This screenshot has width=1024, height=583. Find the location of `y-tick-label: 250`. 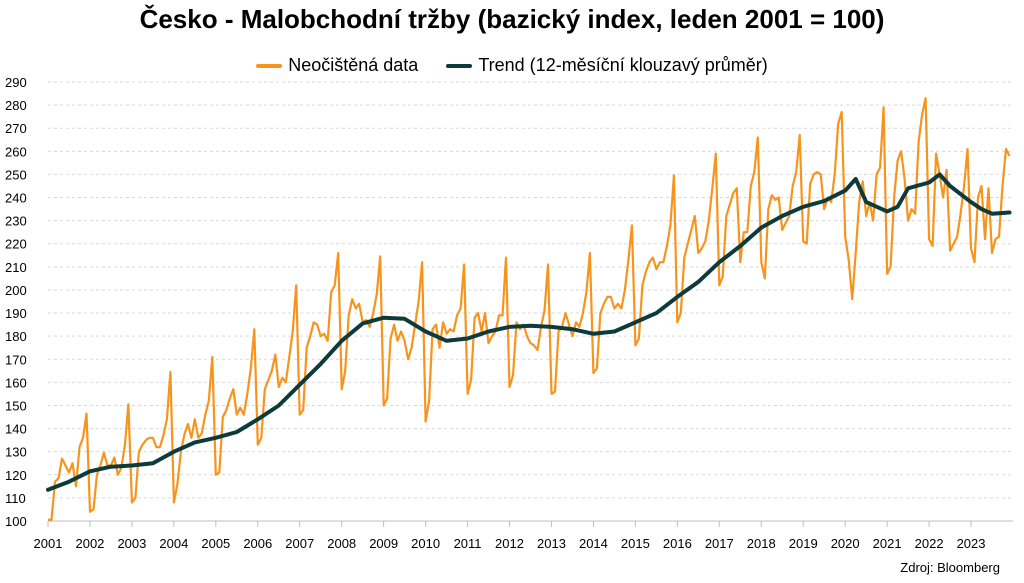

y-tick-label: 250 is located at coordinates (16, 174).